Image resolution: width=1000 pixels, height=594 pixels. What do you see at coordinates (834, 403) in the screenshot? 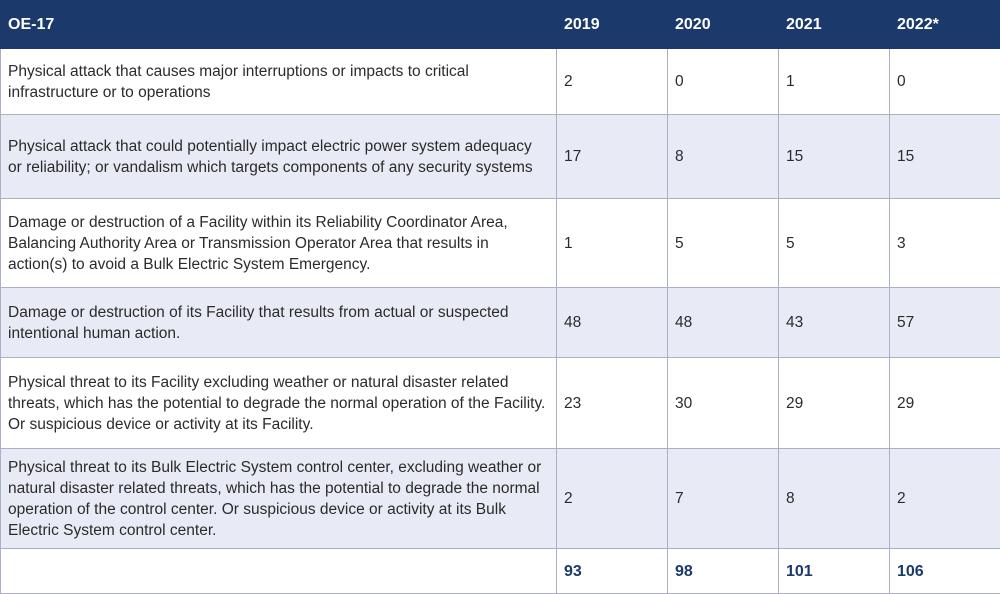
I see `cell-2021: 29` at bounding box center [834, 403].